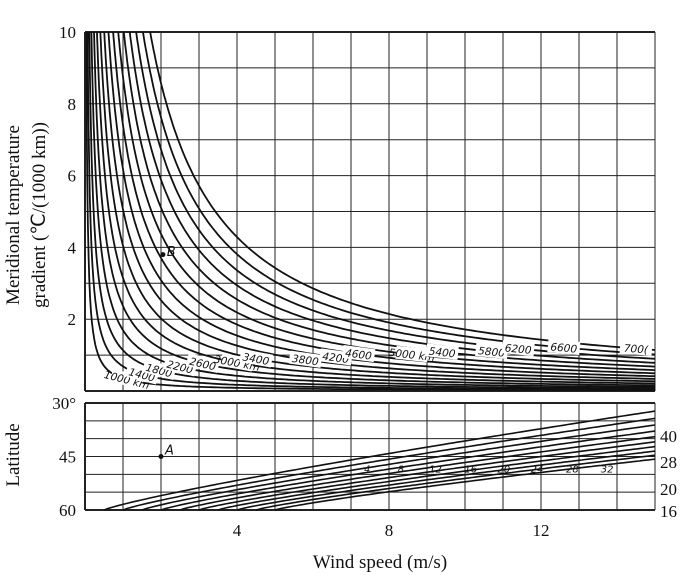  I want to click on x-tick-label: 8, so click(389, 530).